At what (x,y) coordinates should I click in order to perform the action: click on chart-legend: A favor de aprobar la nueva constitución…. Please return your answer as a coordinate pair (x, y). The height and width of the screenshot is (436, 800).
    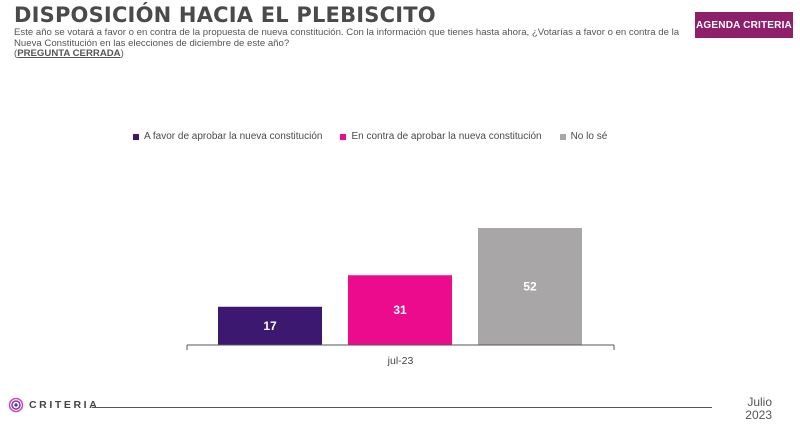
    Looking at the image, I should click on (370, 136).